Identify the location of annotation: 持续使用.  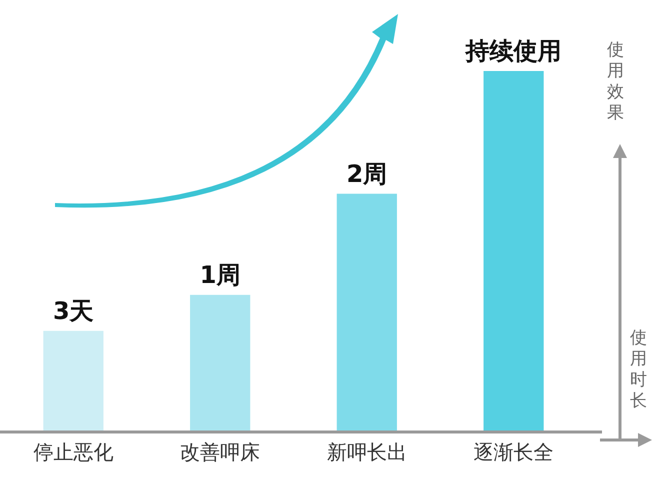
(513, 51).